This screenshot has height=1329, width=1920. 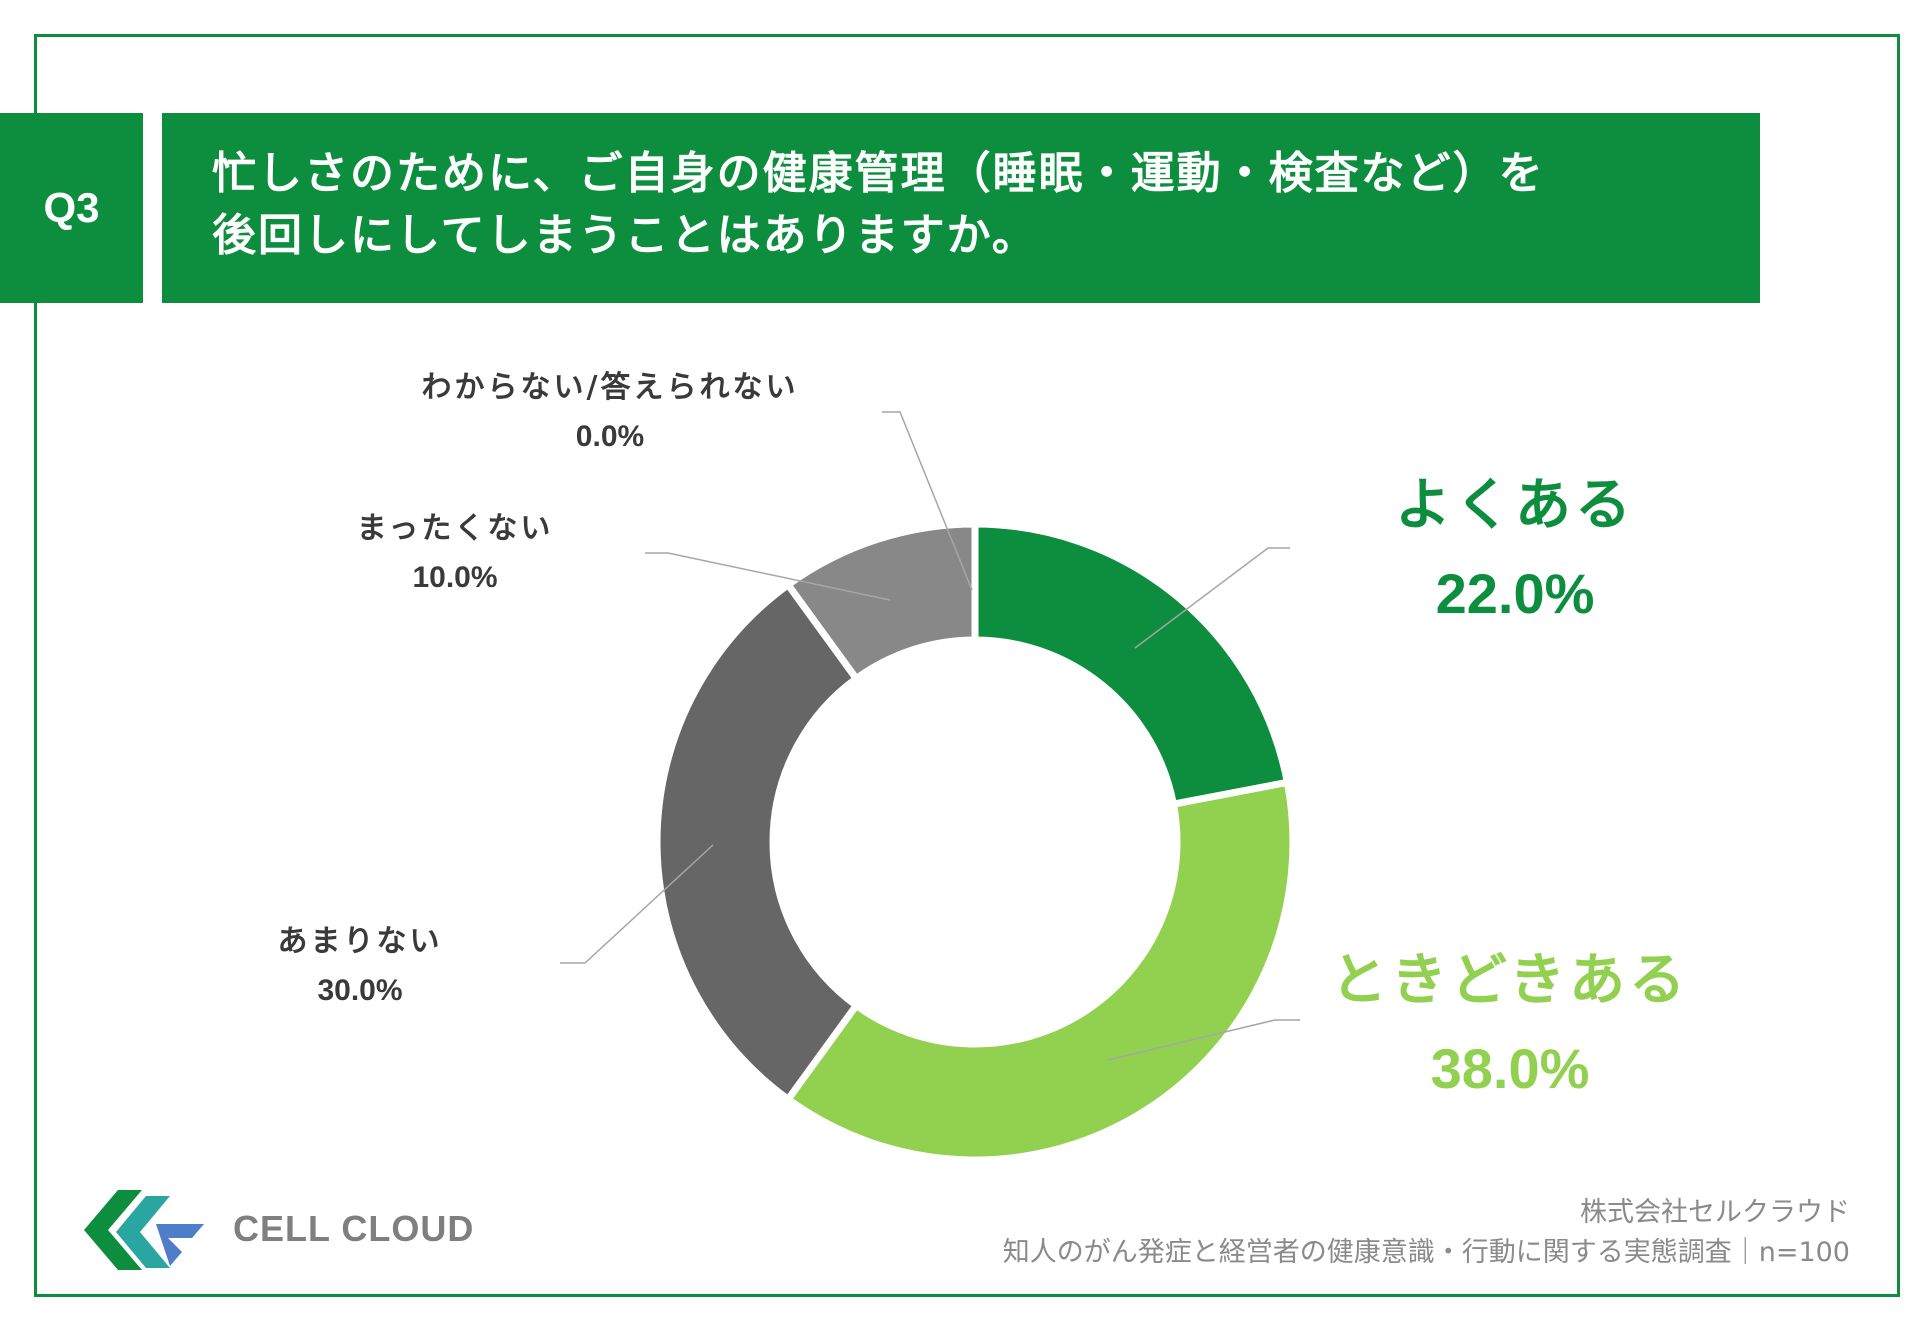 What do you see at coordinates (1203, 1040) in the screenshot?
I see `leader-sometimes` at bounding box center [1203, 1040].